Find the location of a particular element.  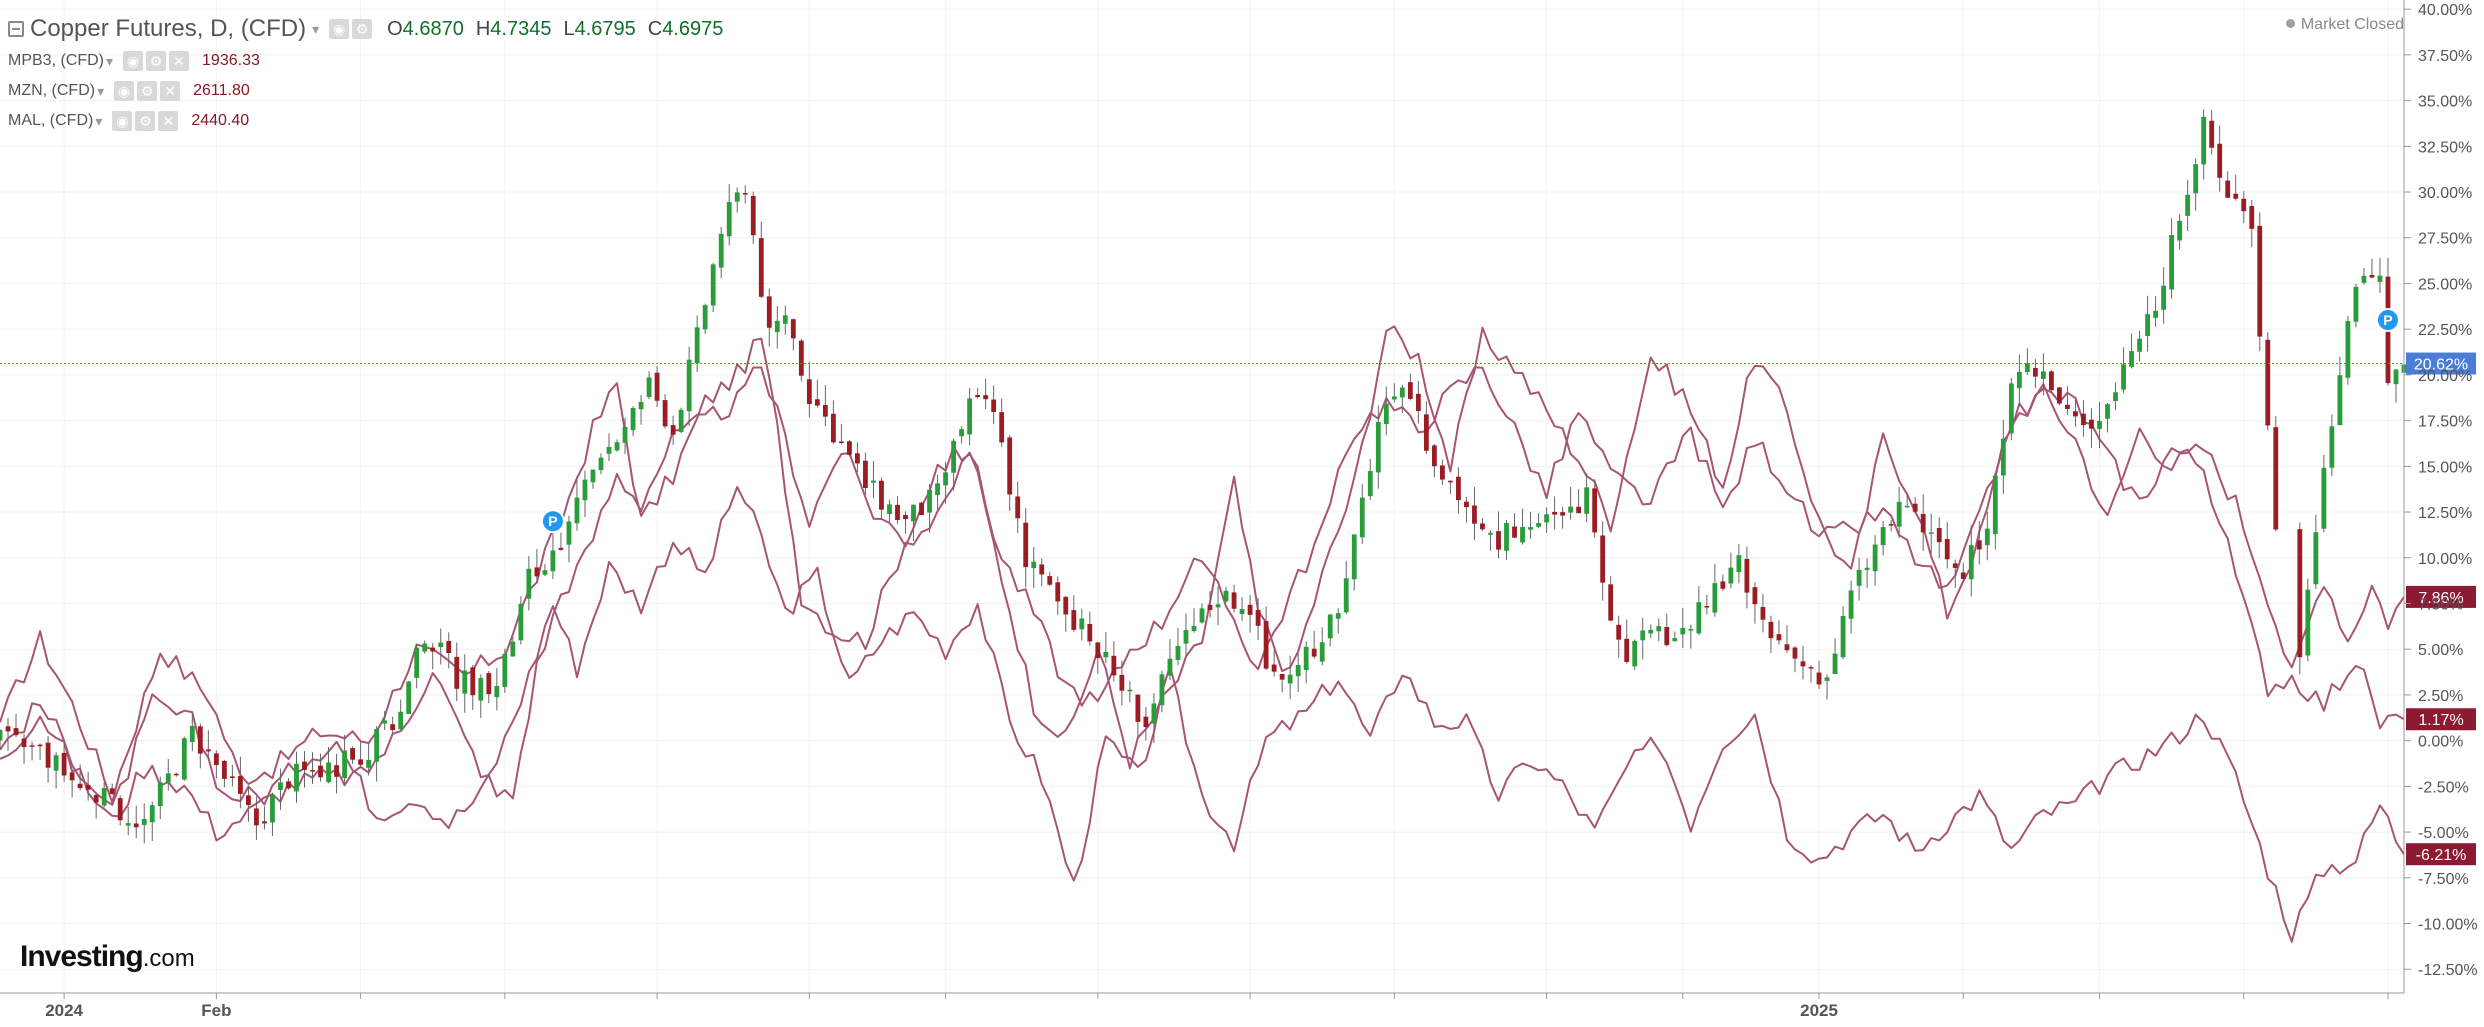

event-marker: P is located at coordinates (2387, 320).